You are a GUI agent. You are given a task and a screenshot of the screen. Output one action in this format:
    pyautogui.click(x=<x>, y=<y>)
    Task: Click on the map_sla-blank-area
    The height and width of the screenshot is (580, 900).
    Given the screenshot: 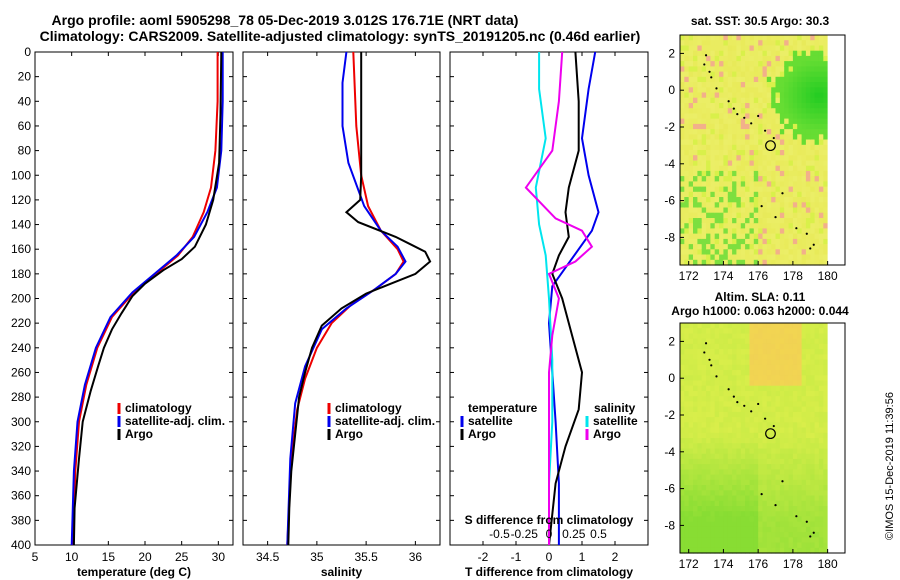 What is the action you would take?
    pyautogui.click(x=836, y=438)
    